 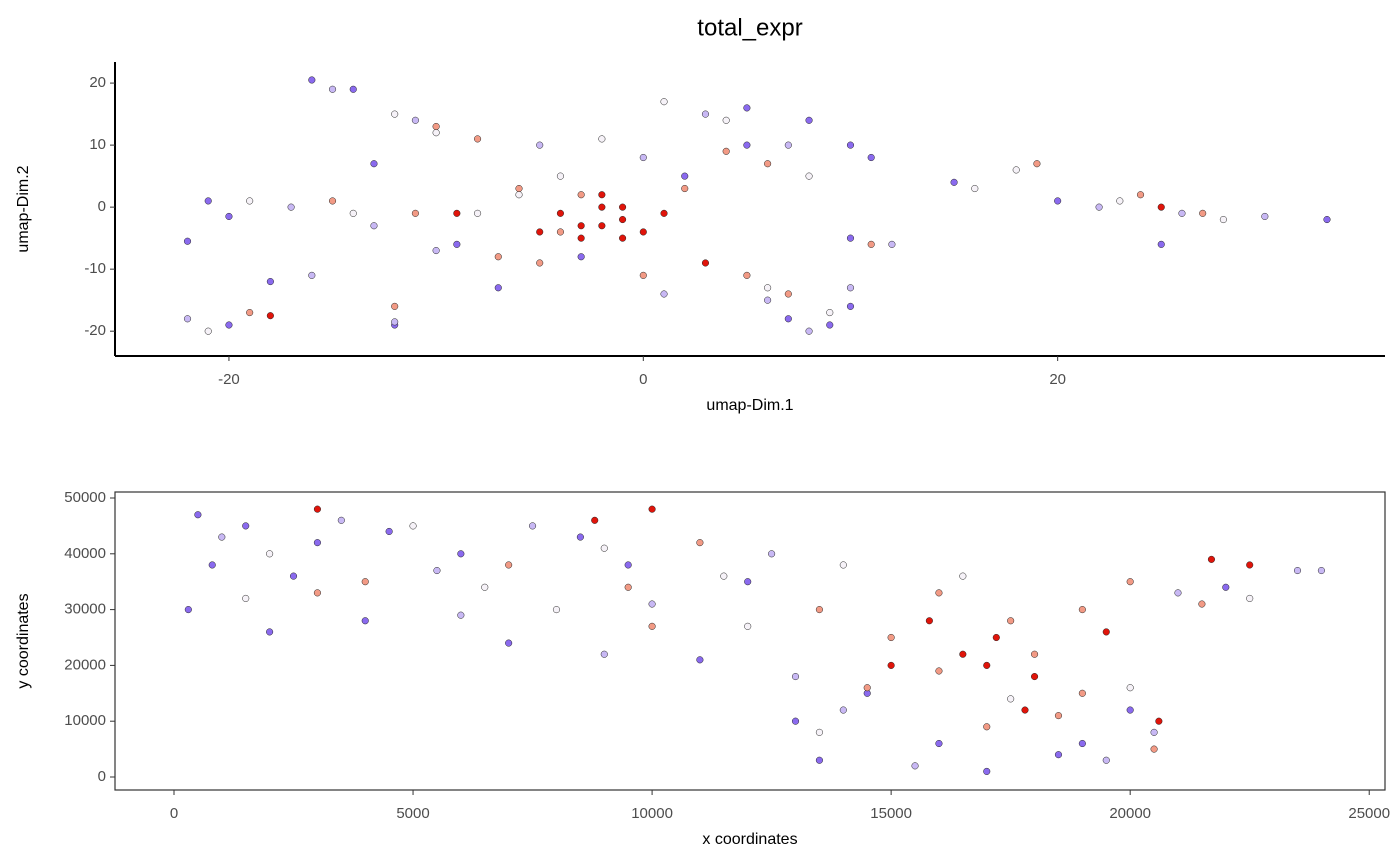 I want to click on x-axis-label: x coordinates, so click(x=749, y=839).